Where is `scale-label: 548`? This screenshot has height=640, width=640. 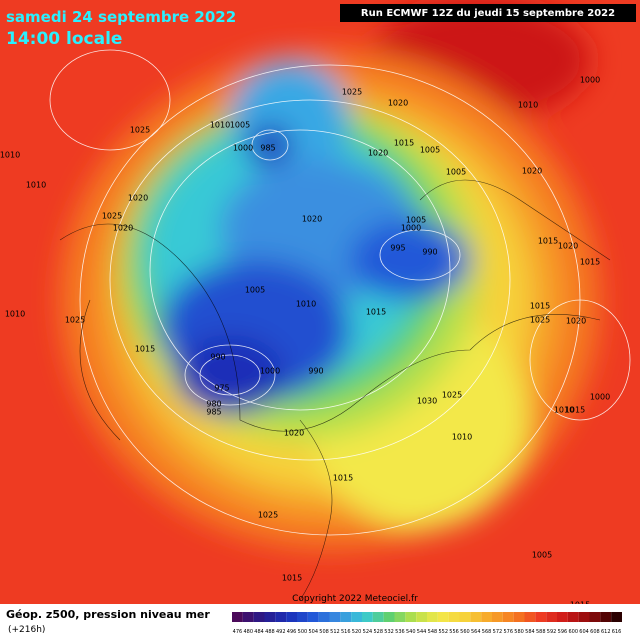
scale-label: 548 is located at coordinates (433, 632).